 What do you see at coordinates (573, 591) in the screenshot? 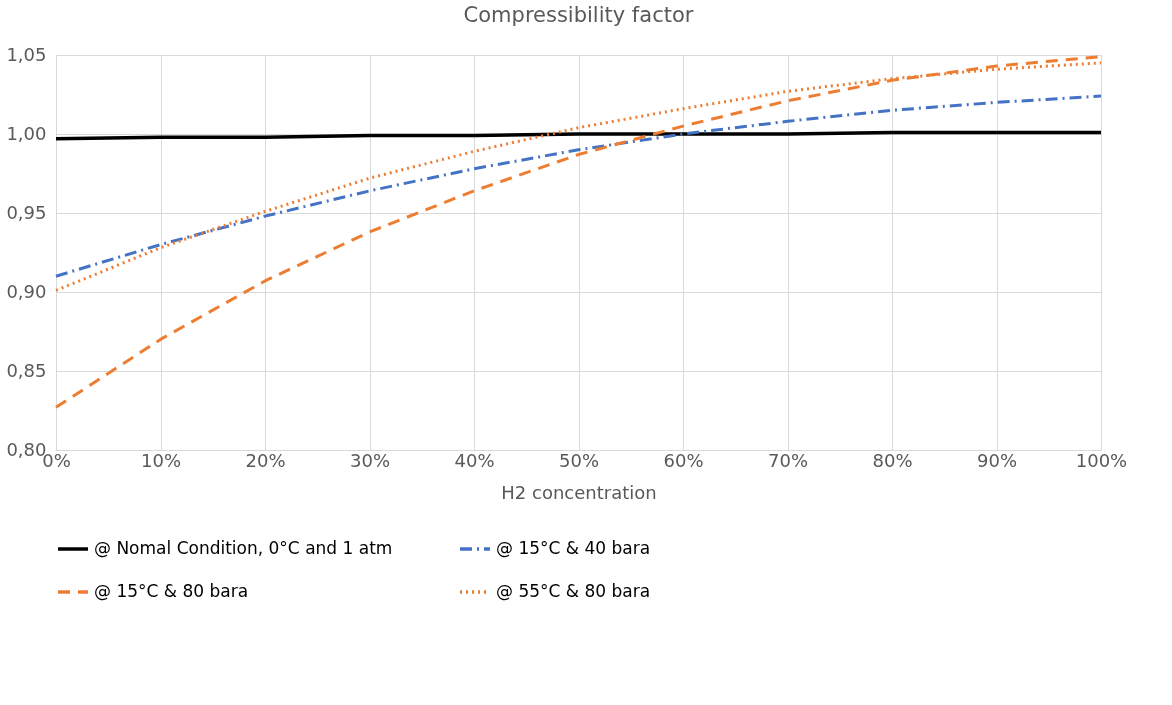
I see `legend-label: @ 55°C & 80 bara` at bounding box center [573, 591].